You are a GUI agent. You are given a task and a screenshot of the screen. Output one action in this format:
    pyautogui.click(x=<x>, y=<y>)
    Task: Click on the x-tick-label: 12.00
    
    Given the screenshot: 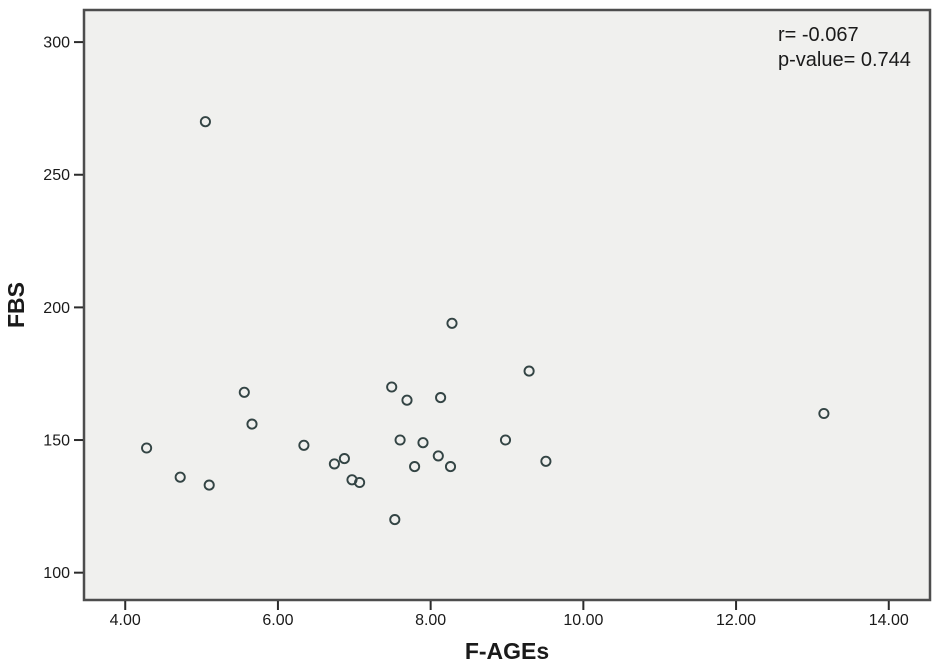 What is the action you would take?
    pyautogui.click(x=736, y=620)
    